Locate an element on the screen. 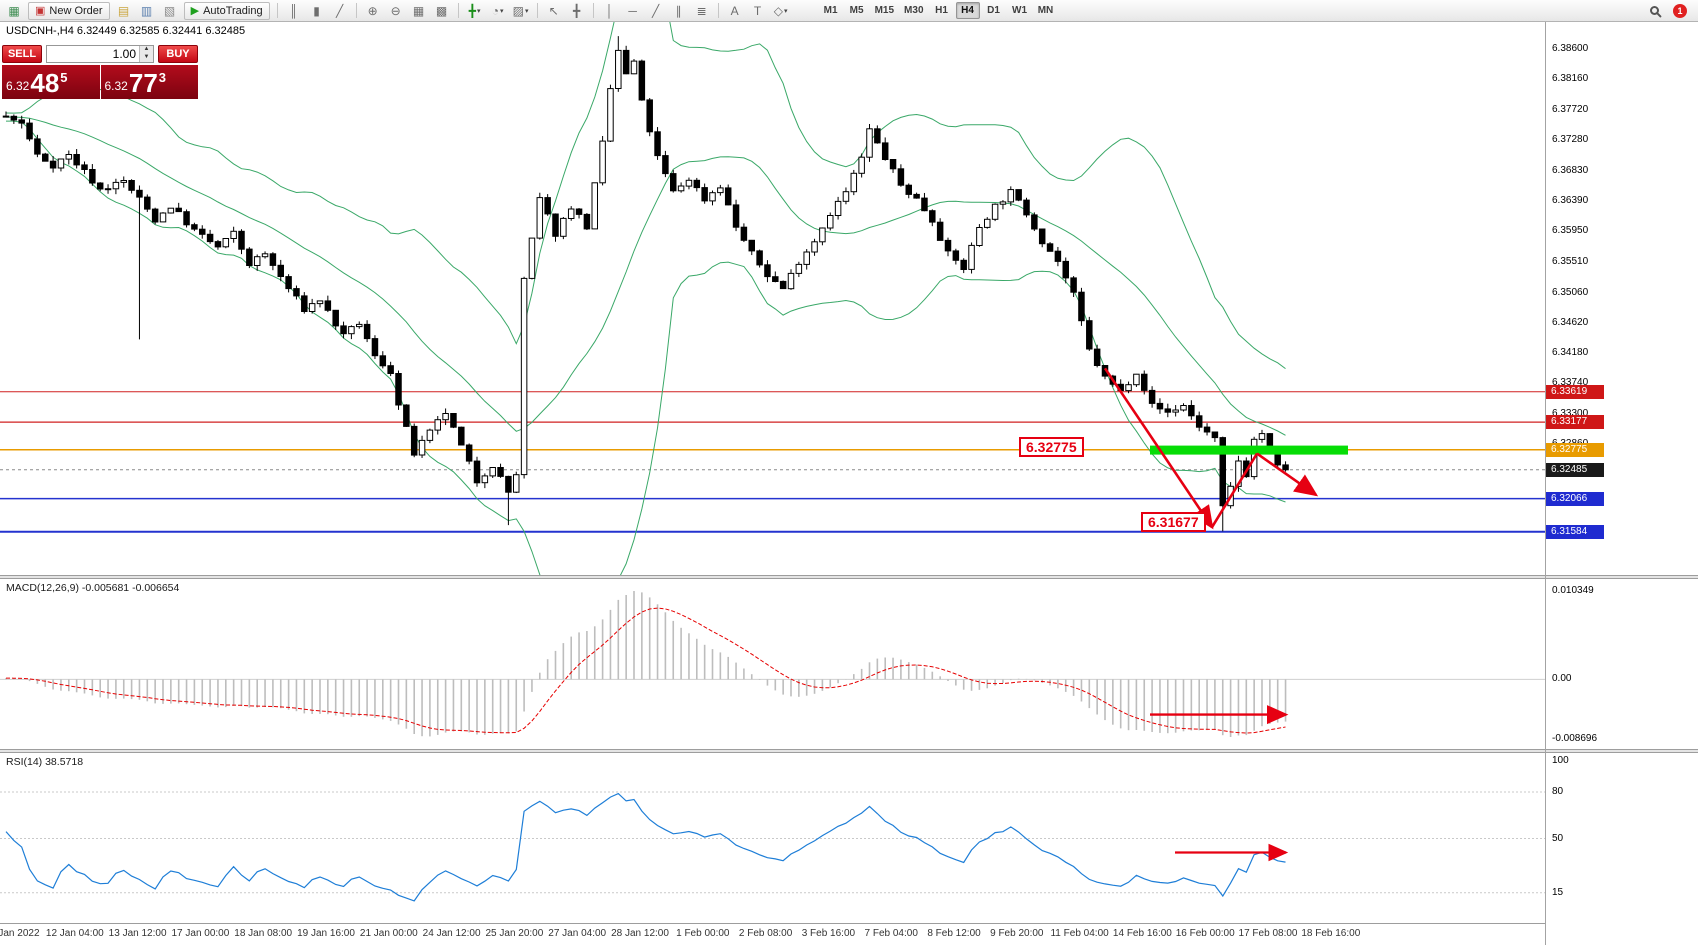 The image size is (1698, 945). market-watch-icon: ▥ is located at coordinates (146, 10).